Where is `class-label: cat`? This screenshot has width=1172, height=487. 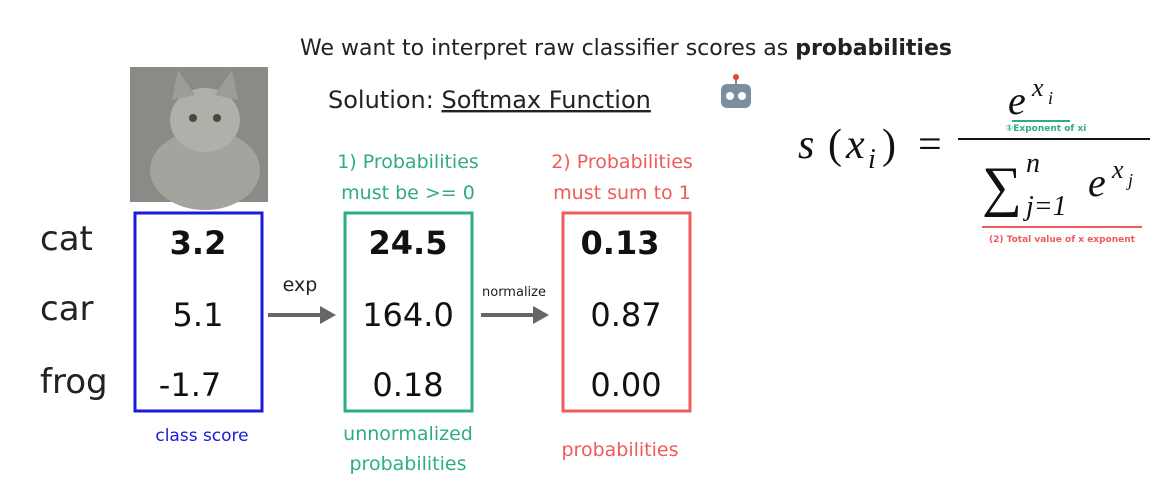 class-label: cat is located at coordinates (66, 239).